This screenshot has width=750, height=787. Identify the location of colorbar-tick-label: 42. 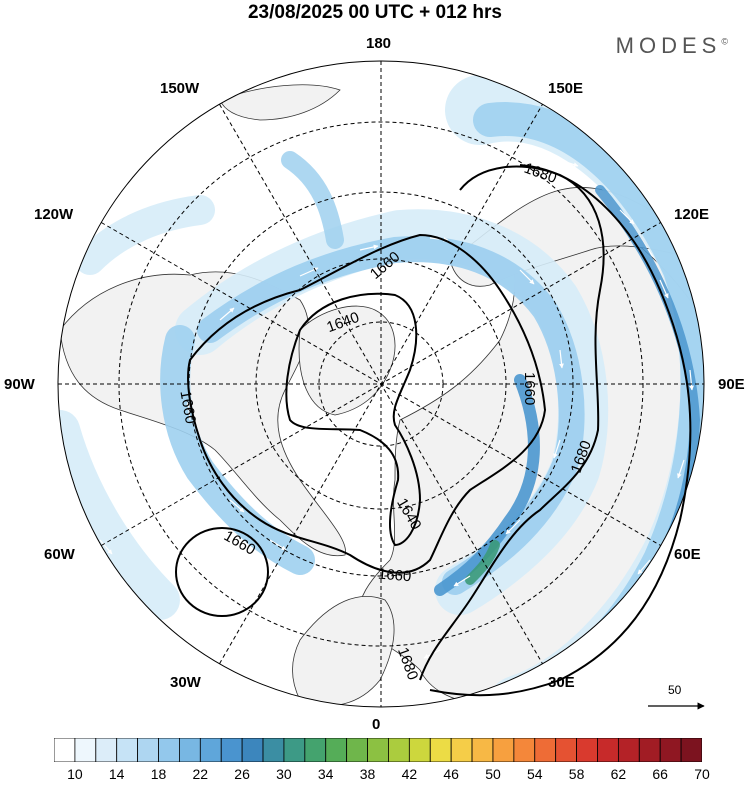
(409, 774).